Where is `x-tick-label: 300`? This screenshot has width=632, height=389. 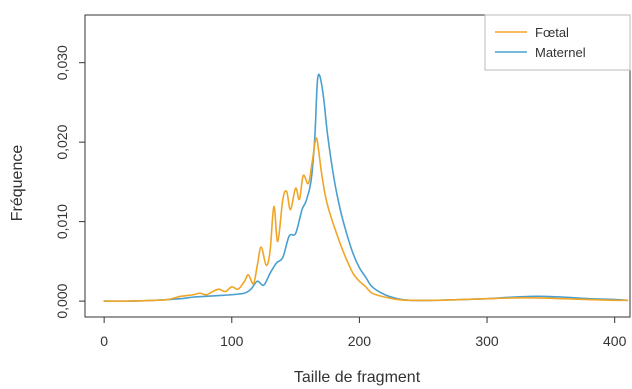 x-tick-label: 300 is located at coordinates (487, 341).